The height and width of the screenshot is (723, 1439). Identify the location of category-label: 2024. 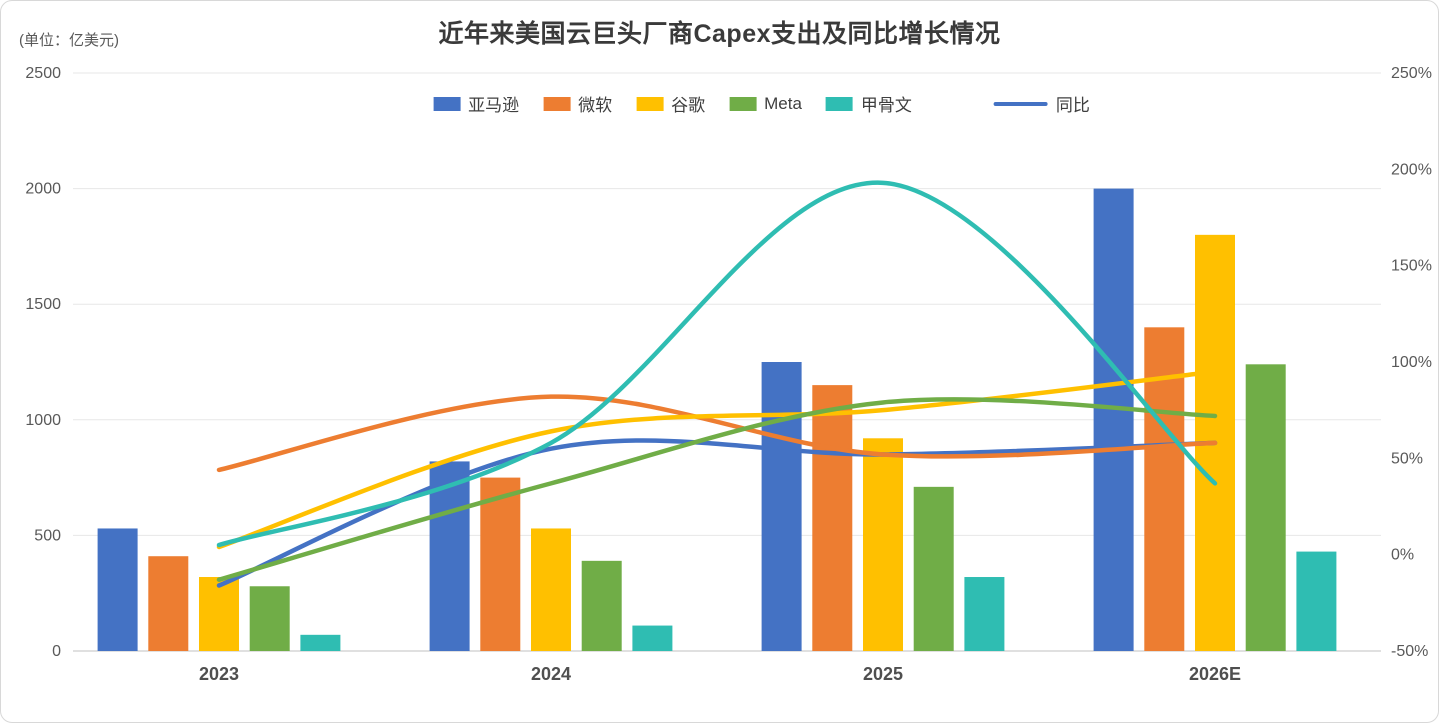
(551, 674).